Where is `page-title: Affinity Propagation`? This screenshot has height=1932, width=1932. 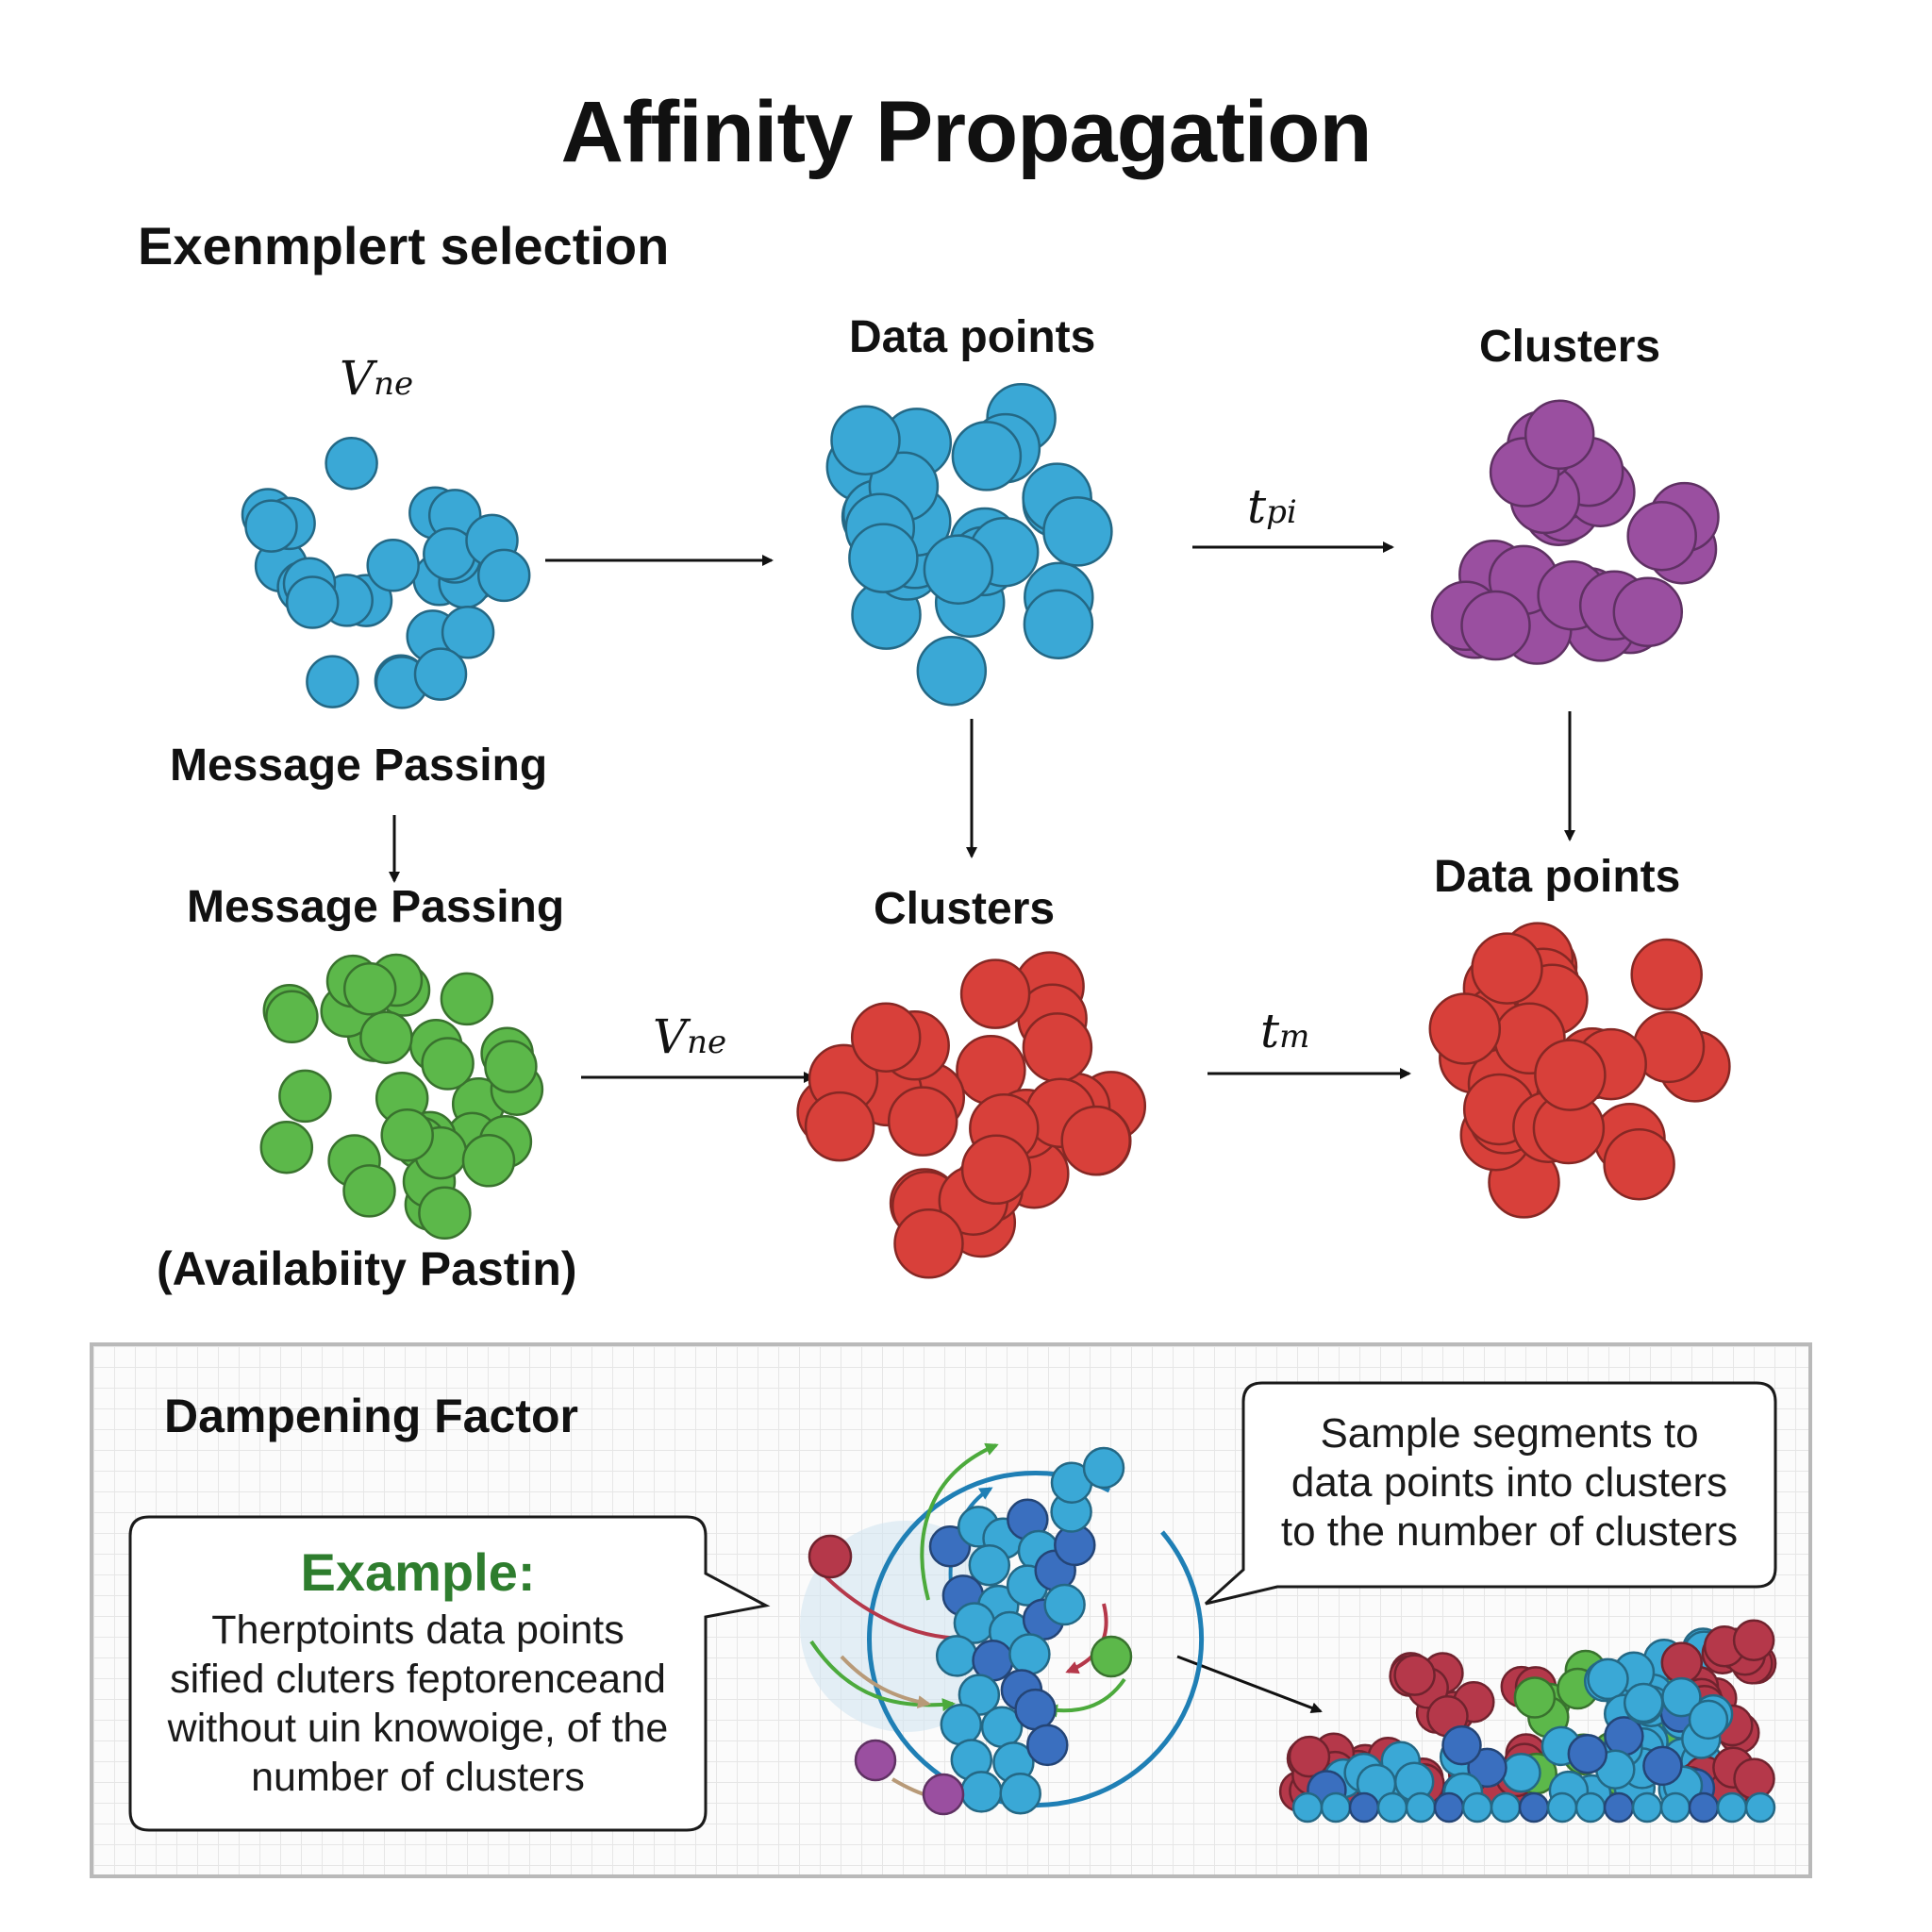 page-title: Affinity Propagation is located at coordinates (966, 132).